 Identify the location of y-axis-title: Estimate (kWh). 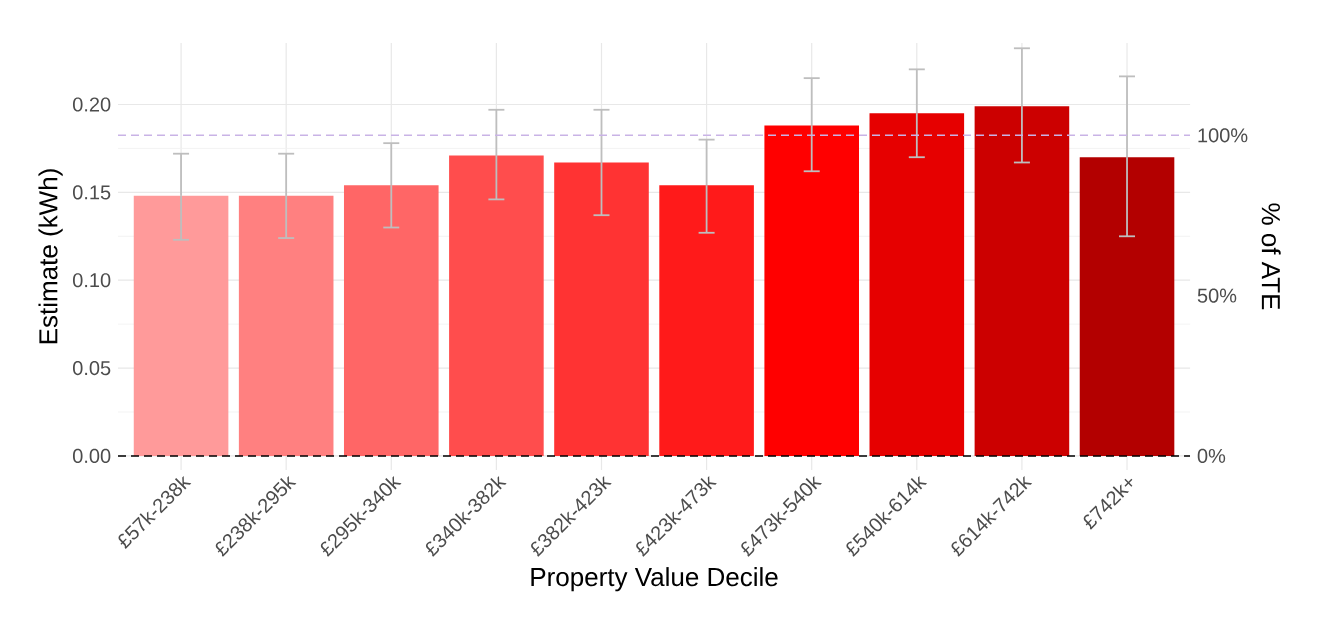
(50, 256).